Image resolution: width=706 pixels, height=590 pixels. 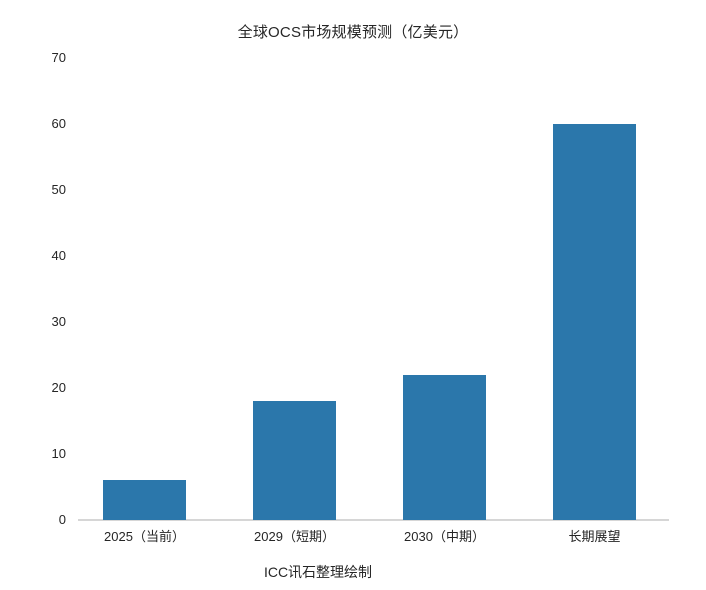 I want to click on y-tick-label: 10, so click(x=58, y=453).